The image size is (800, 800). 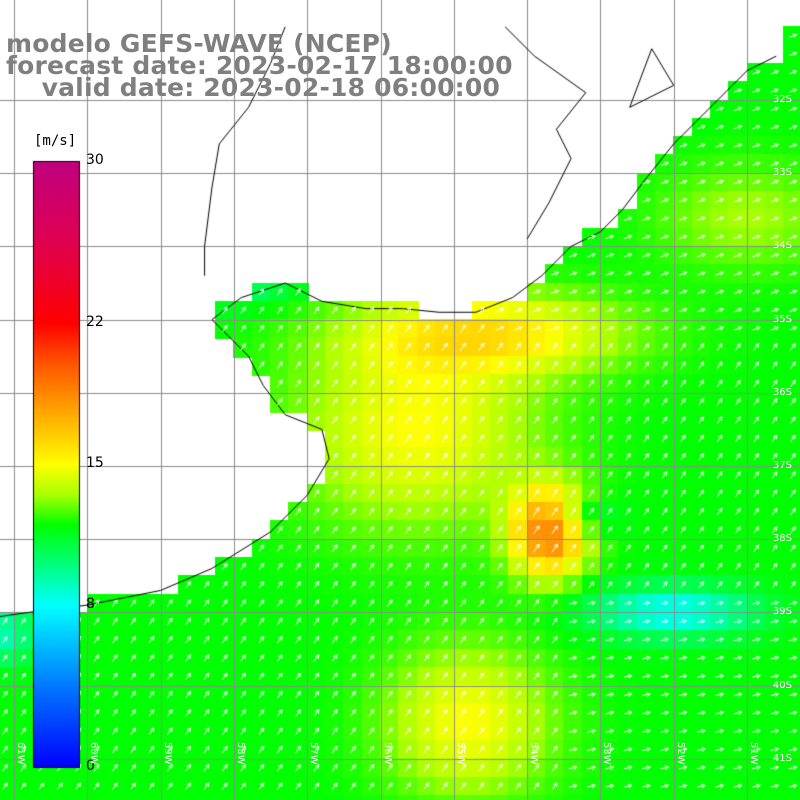 I want to click on lat-label: 38S, so click(x=782, y=539).